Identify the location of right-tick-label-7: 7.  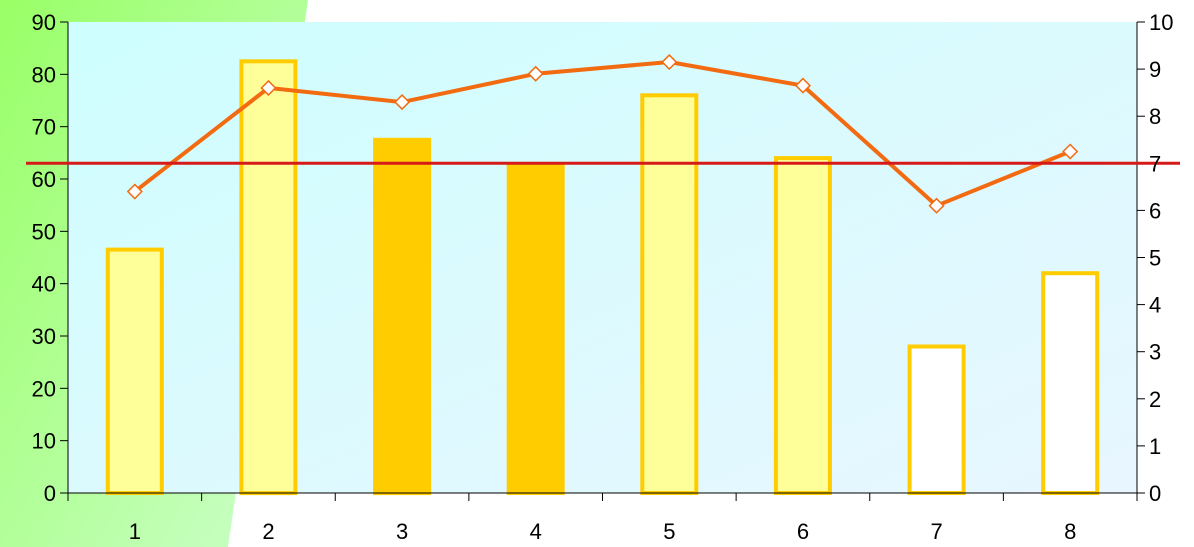
(1155, 163).